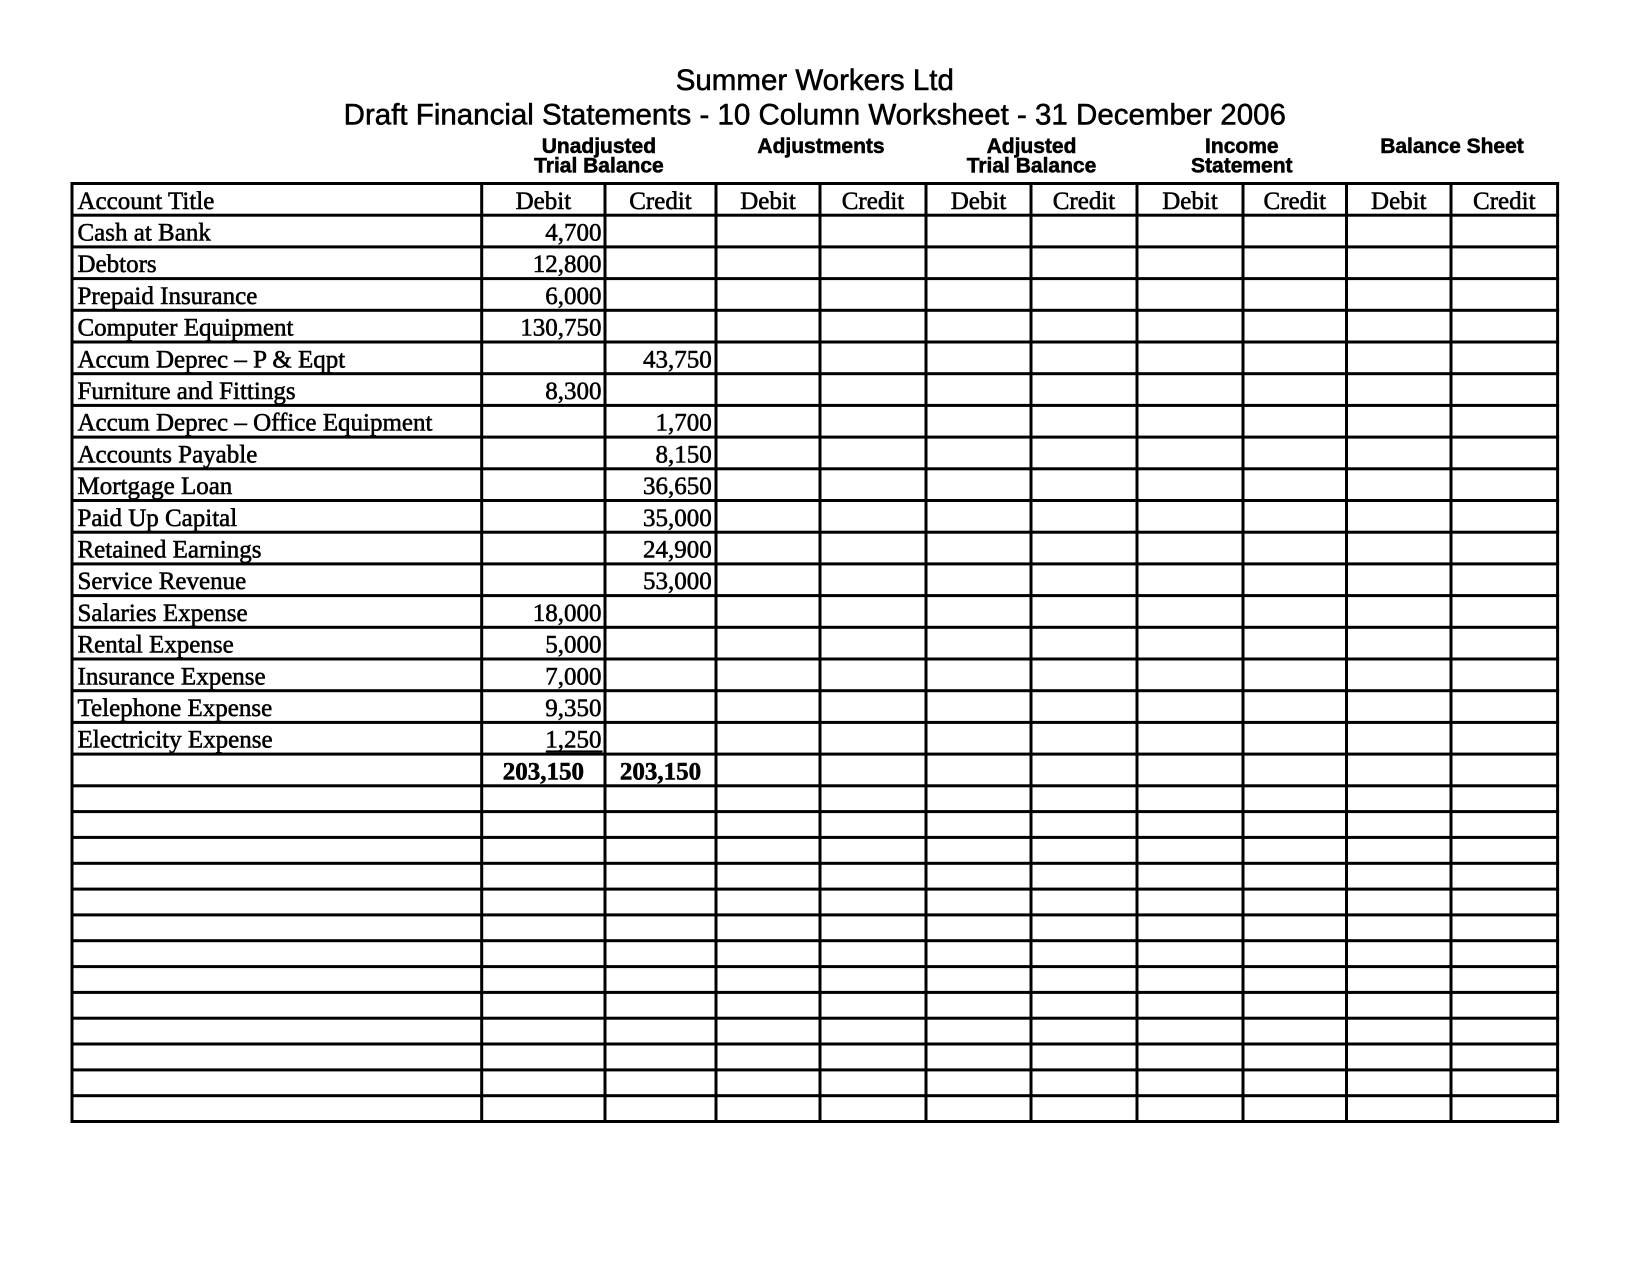 The height and width of the screenshot is (1275, 1650). I want to click on svg-text: 7,000, so click(573, 676).